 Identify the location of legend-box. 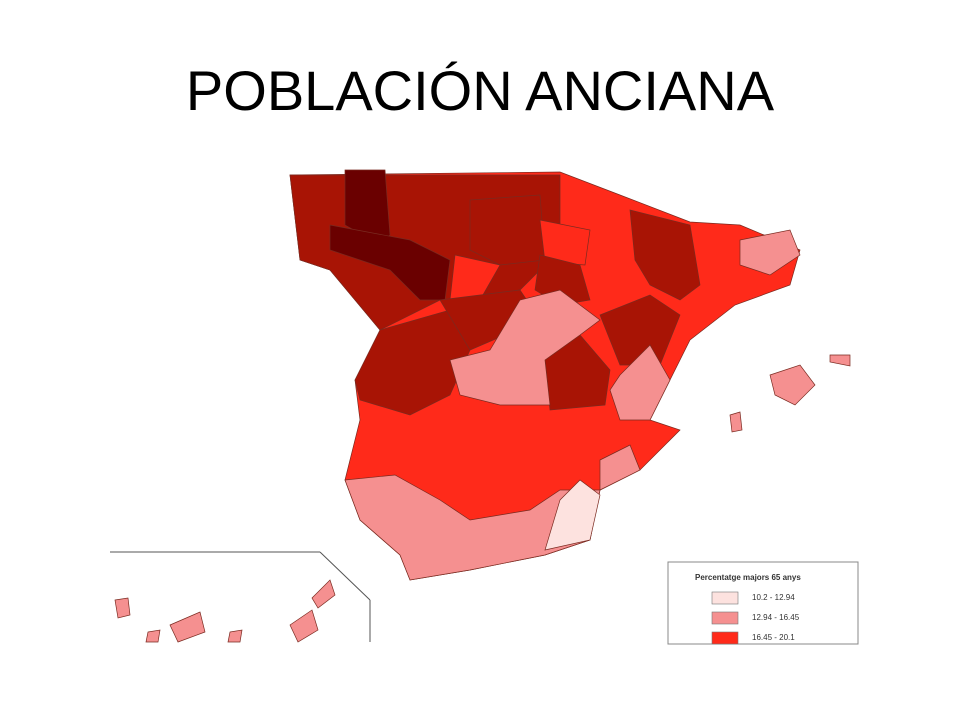
(763, 603).